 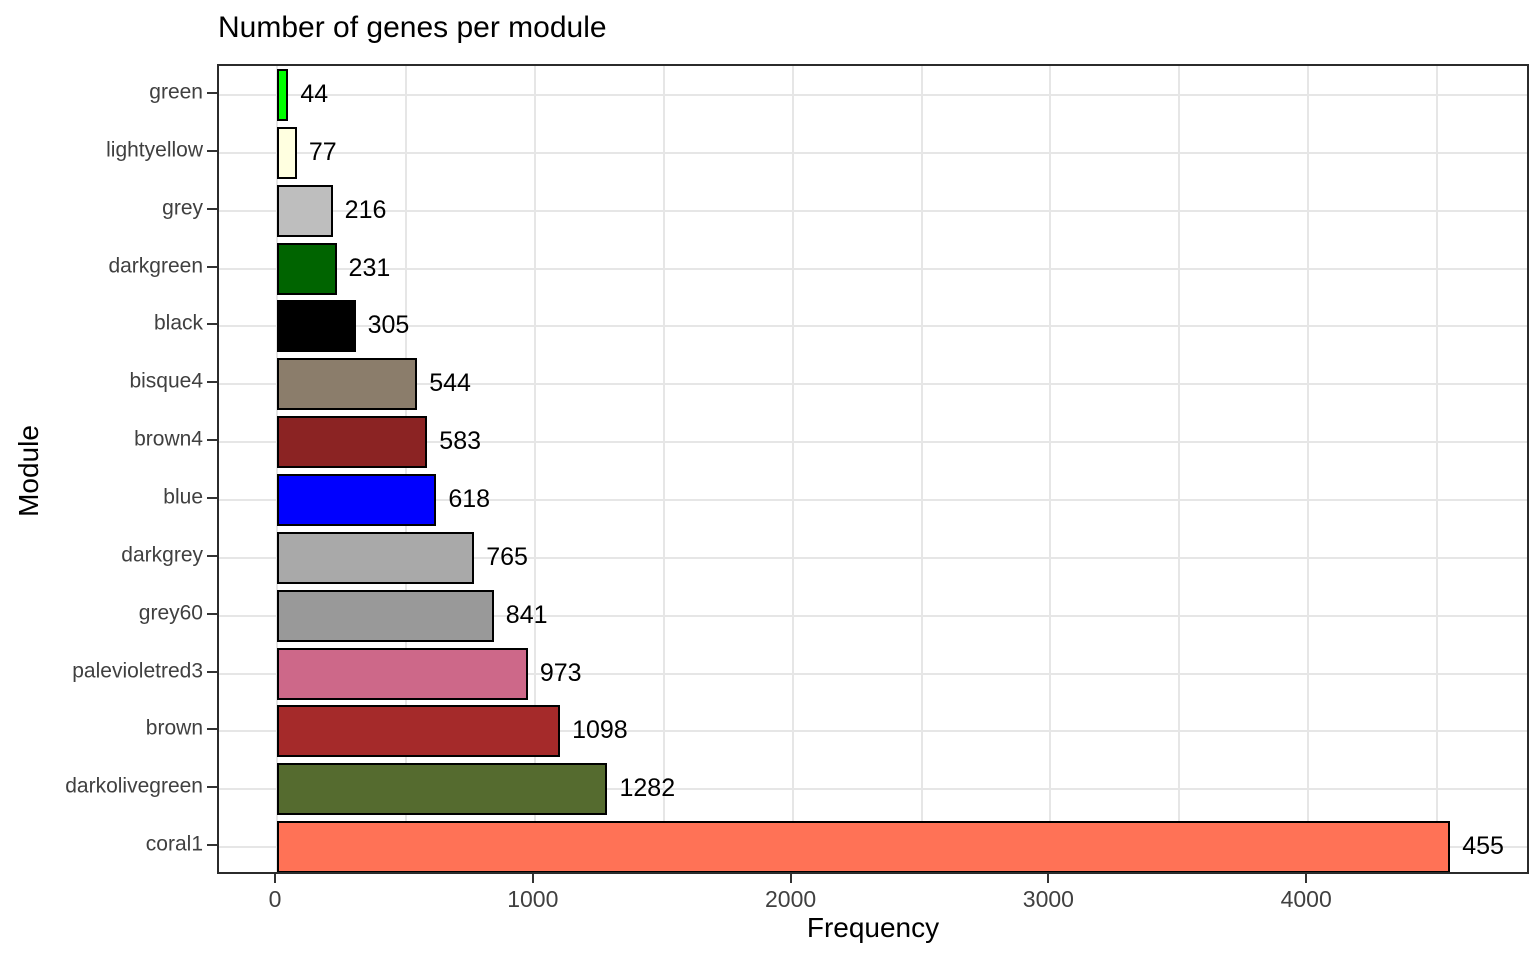 I want to click on y-tick-label-darkgreen: darkgreen, so click(x=155, y=266).